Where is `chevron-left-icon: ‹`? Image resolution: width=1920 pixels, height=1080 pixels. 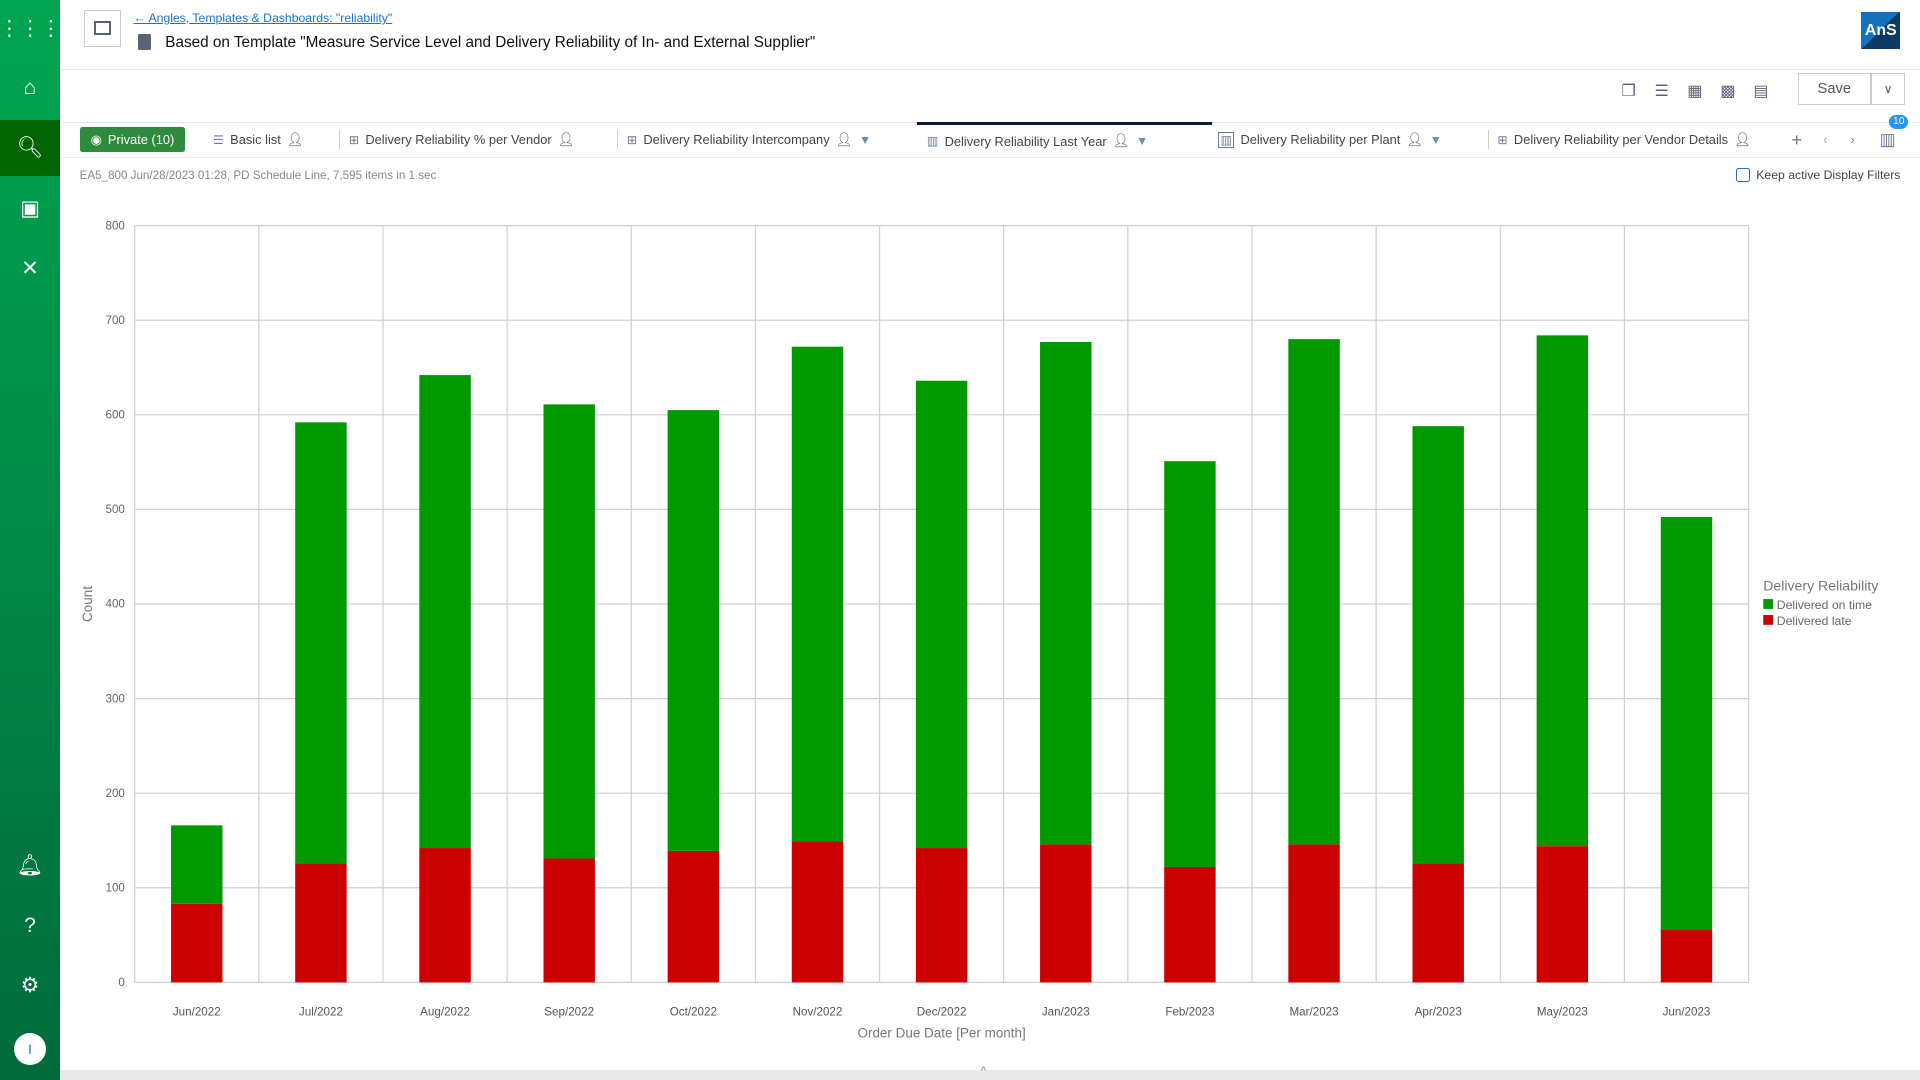
chevron-left-icon: ‹ is located at coordinates (1825, 140).